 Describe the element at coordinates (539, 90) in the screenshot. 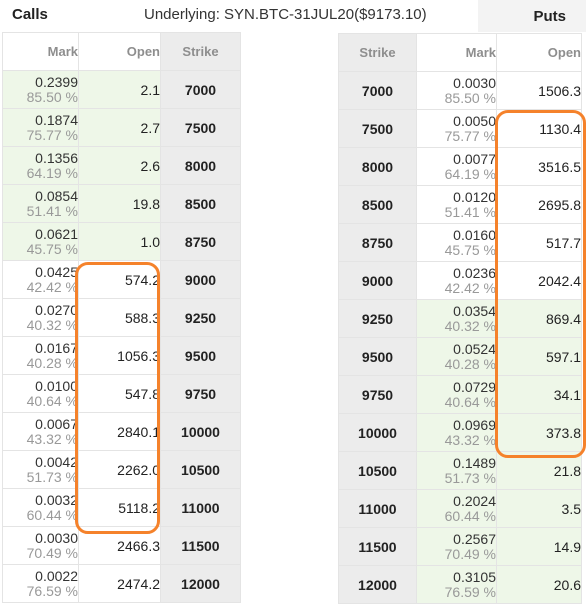

I see `open-interest-cell: 1506.3` at that location.